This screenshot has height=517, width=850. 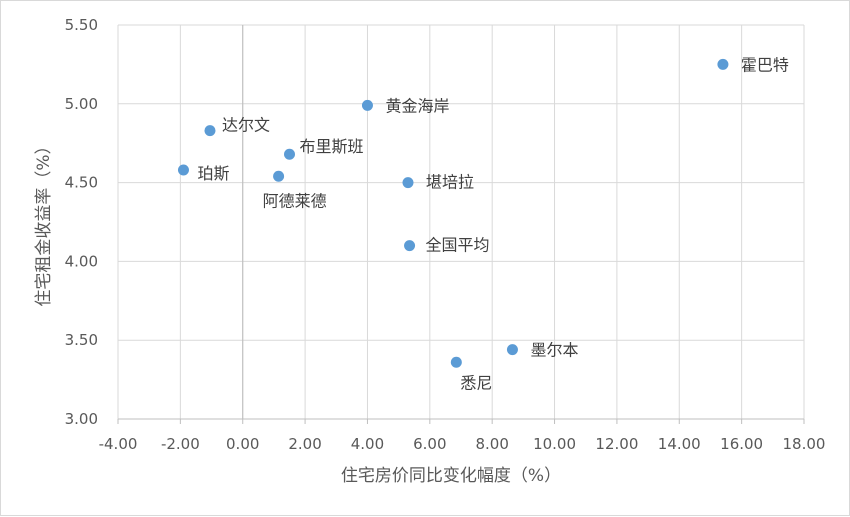 I want to click on x-tick-label: 14.00, so click(x=679, y=444).